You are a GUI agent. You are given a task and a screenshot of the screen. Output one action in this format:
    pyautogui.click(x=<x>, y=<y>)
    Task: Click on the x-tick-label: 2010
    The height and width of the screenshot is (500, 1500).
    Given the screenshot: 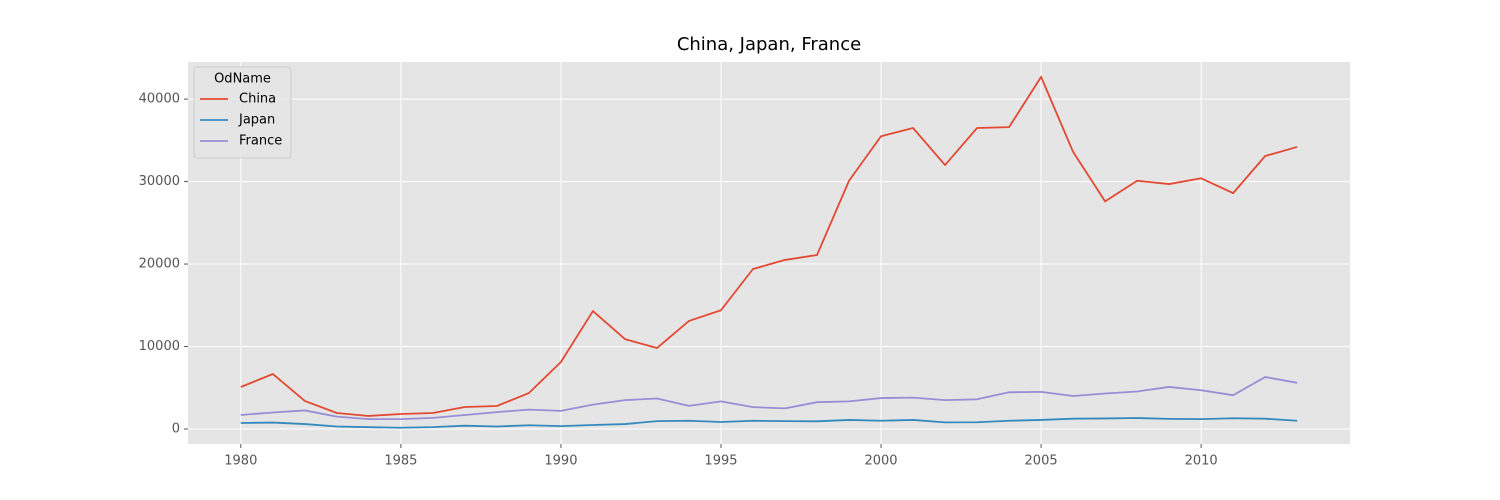 What is the action you would take?
    pyautogui.click(x=1201, y=461)
    